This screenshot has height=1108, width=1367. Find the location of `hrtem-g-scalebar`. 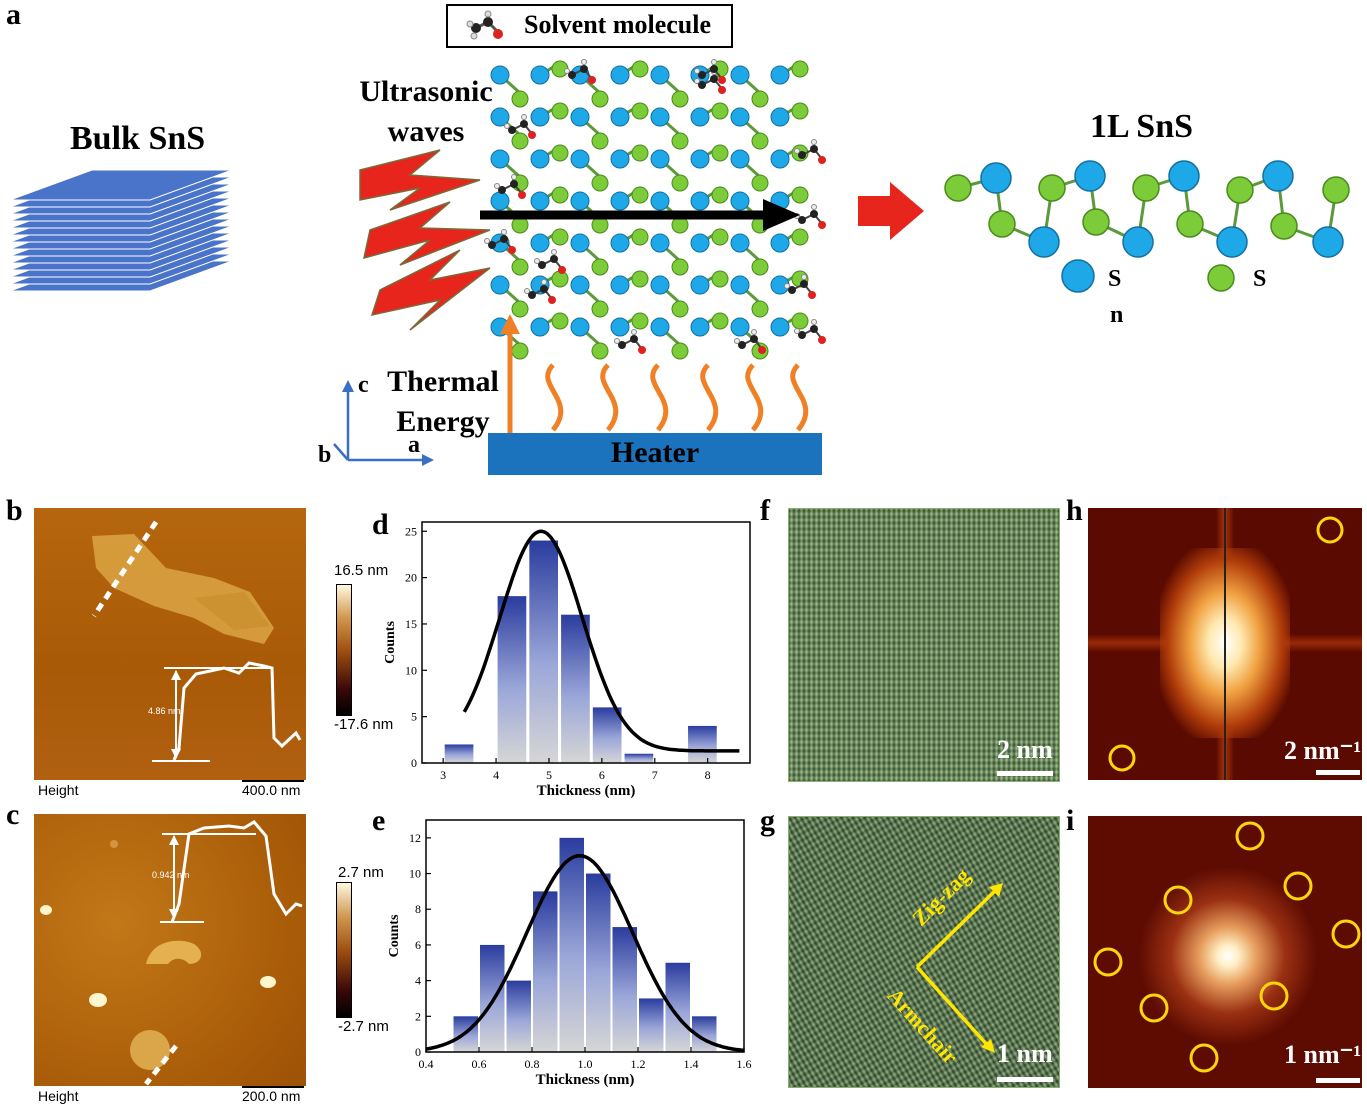

hrtem-g-scalebar is located at coordinates (1025, 1079).